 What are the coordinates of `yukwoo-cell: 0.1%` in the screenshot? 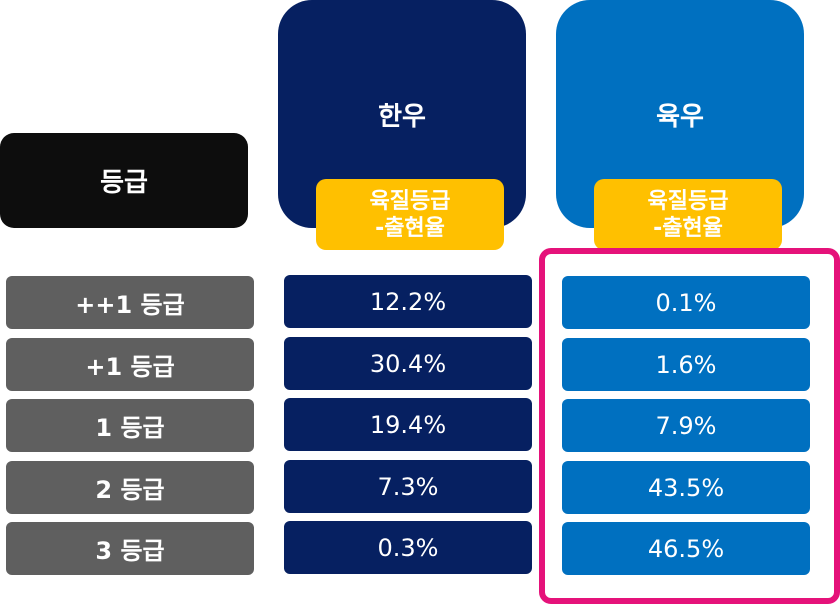 It's located at (686, 302).